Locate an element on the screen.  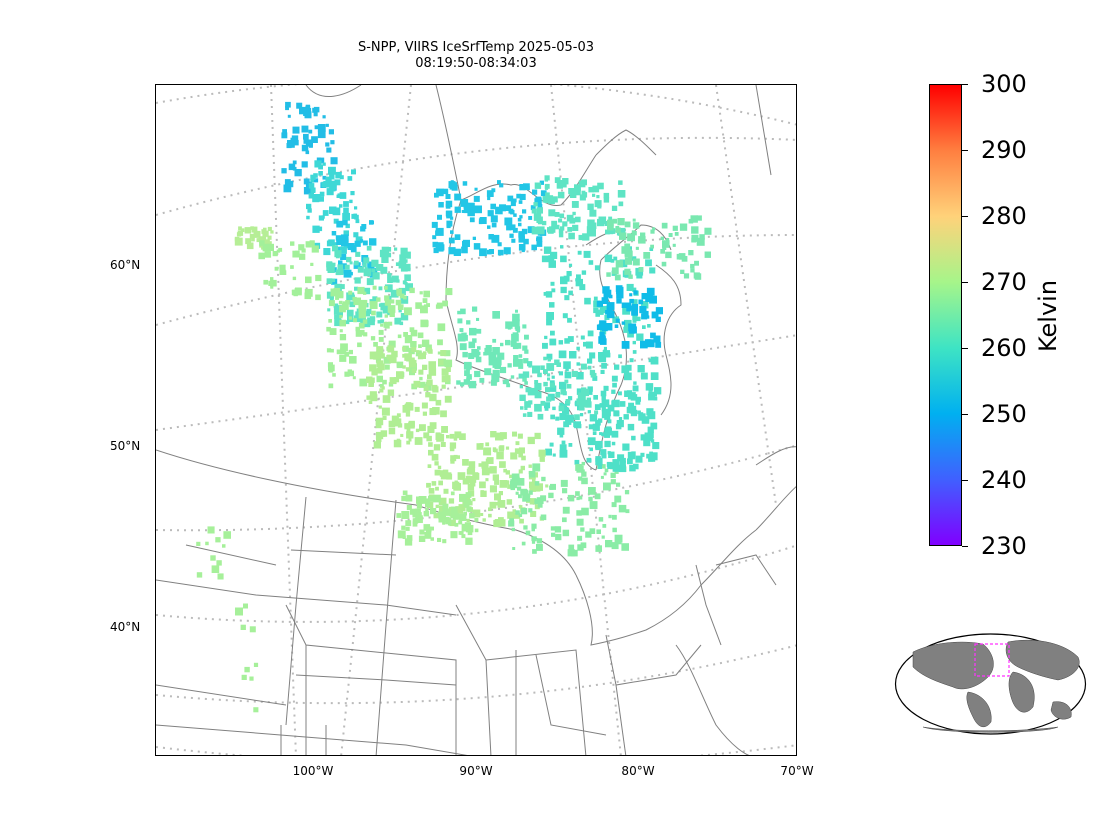
colorbar-tick-label: 280 is located at coordinates (1004, 216).